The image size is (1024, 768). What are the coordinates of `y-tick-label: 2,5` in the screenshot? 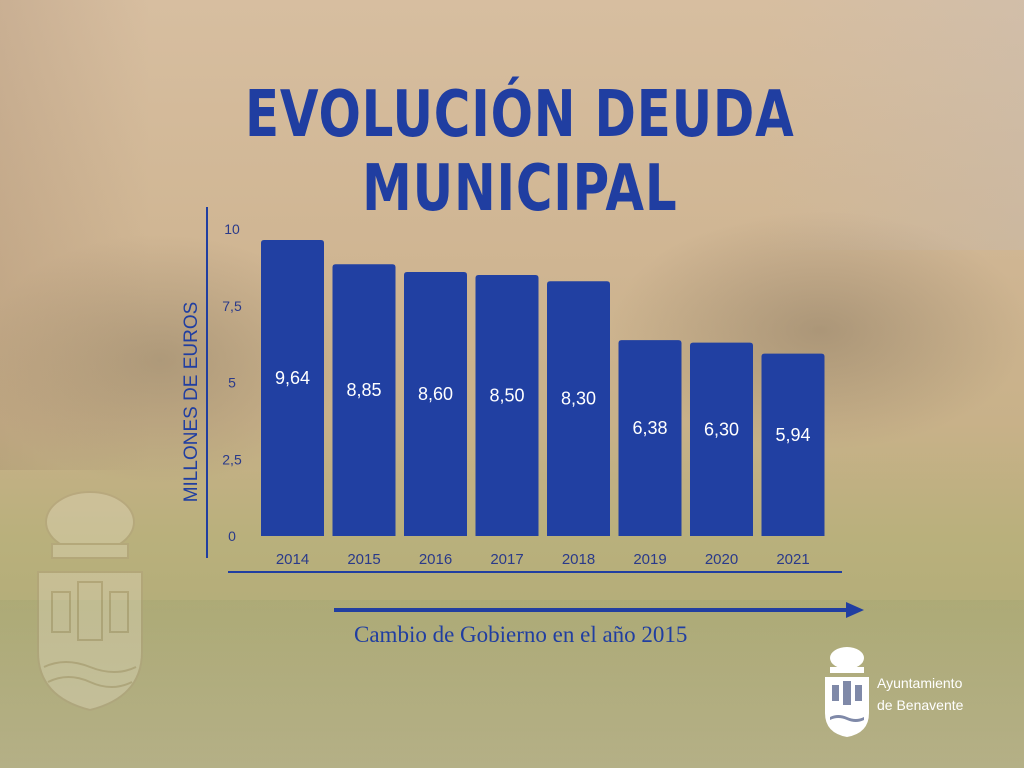 It's located at (232, 459).